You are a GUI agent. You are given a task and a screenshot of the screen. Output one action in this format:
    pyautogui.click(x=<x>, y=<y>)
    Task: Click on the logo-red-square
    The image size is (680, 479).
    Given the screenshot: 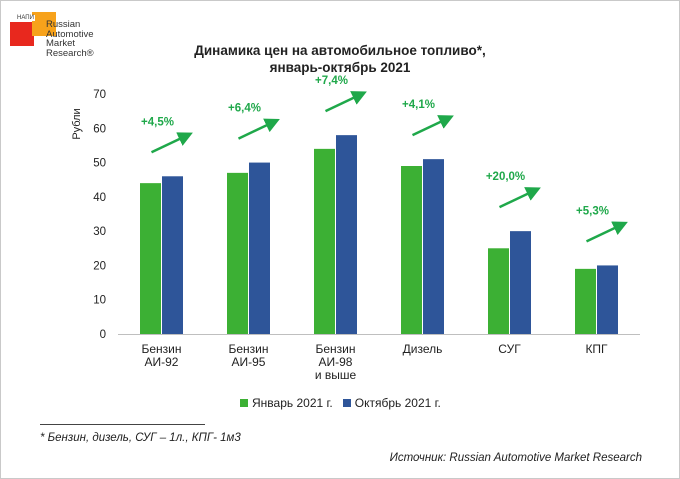 What is the action you would take?
    pyautogui.click(x=22, y=34)
    